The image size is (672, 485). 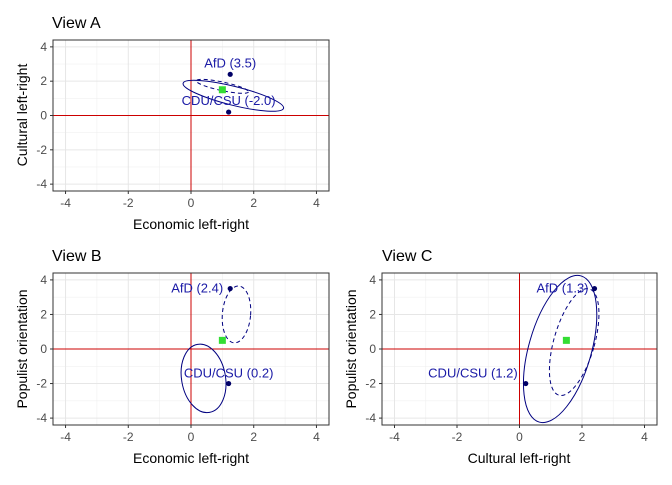 What do you see at coordinates (229, 100) in the screenshot?
I see `party-label: CDU/CSU (-2.0)` at bounding box center [229, 100].